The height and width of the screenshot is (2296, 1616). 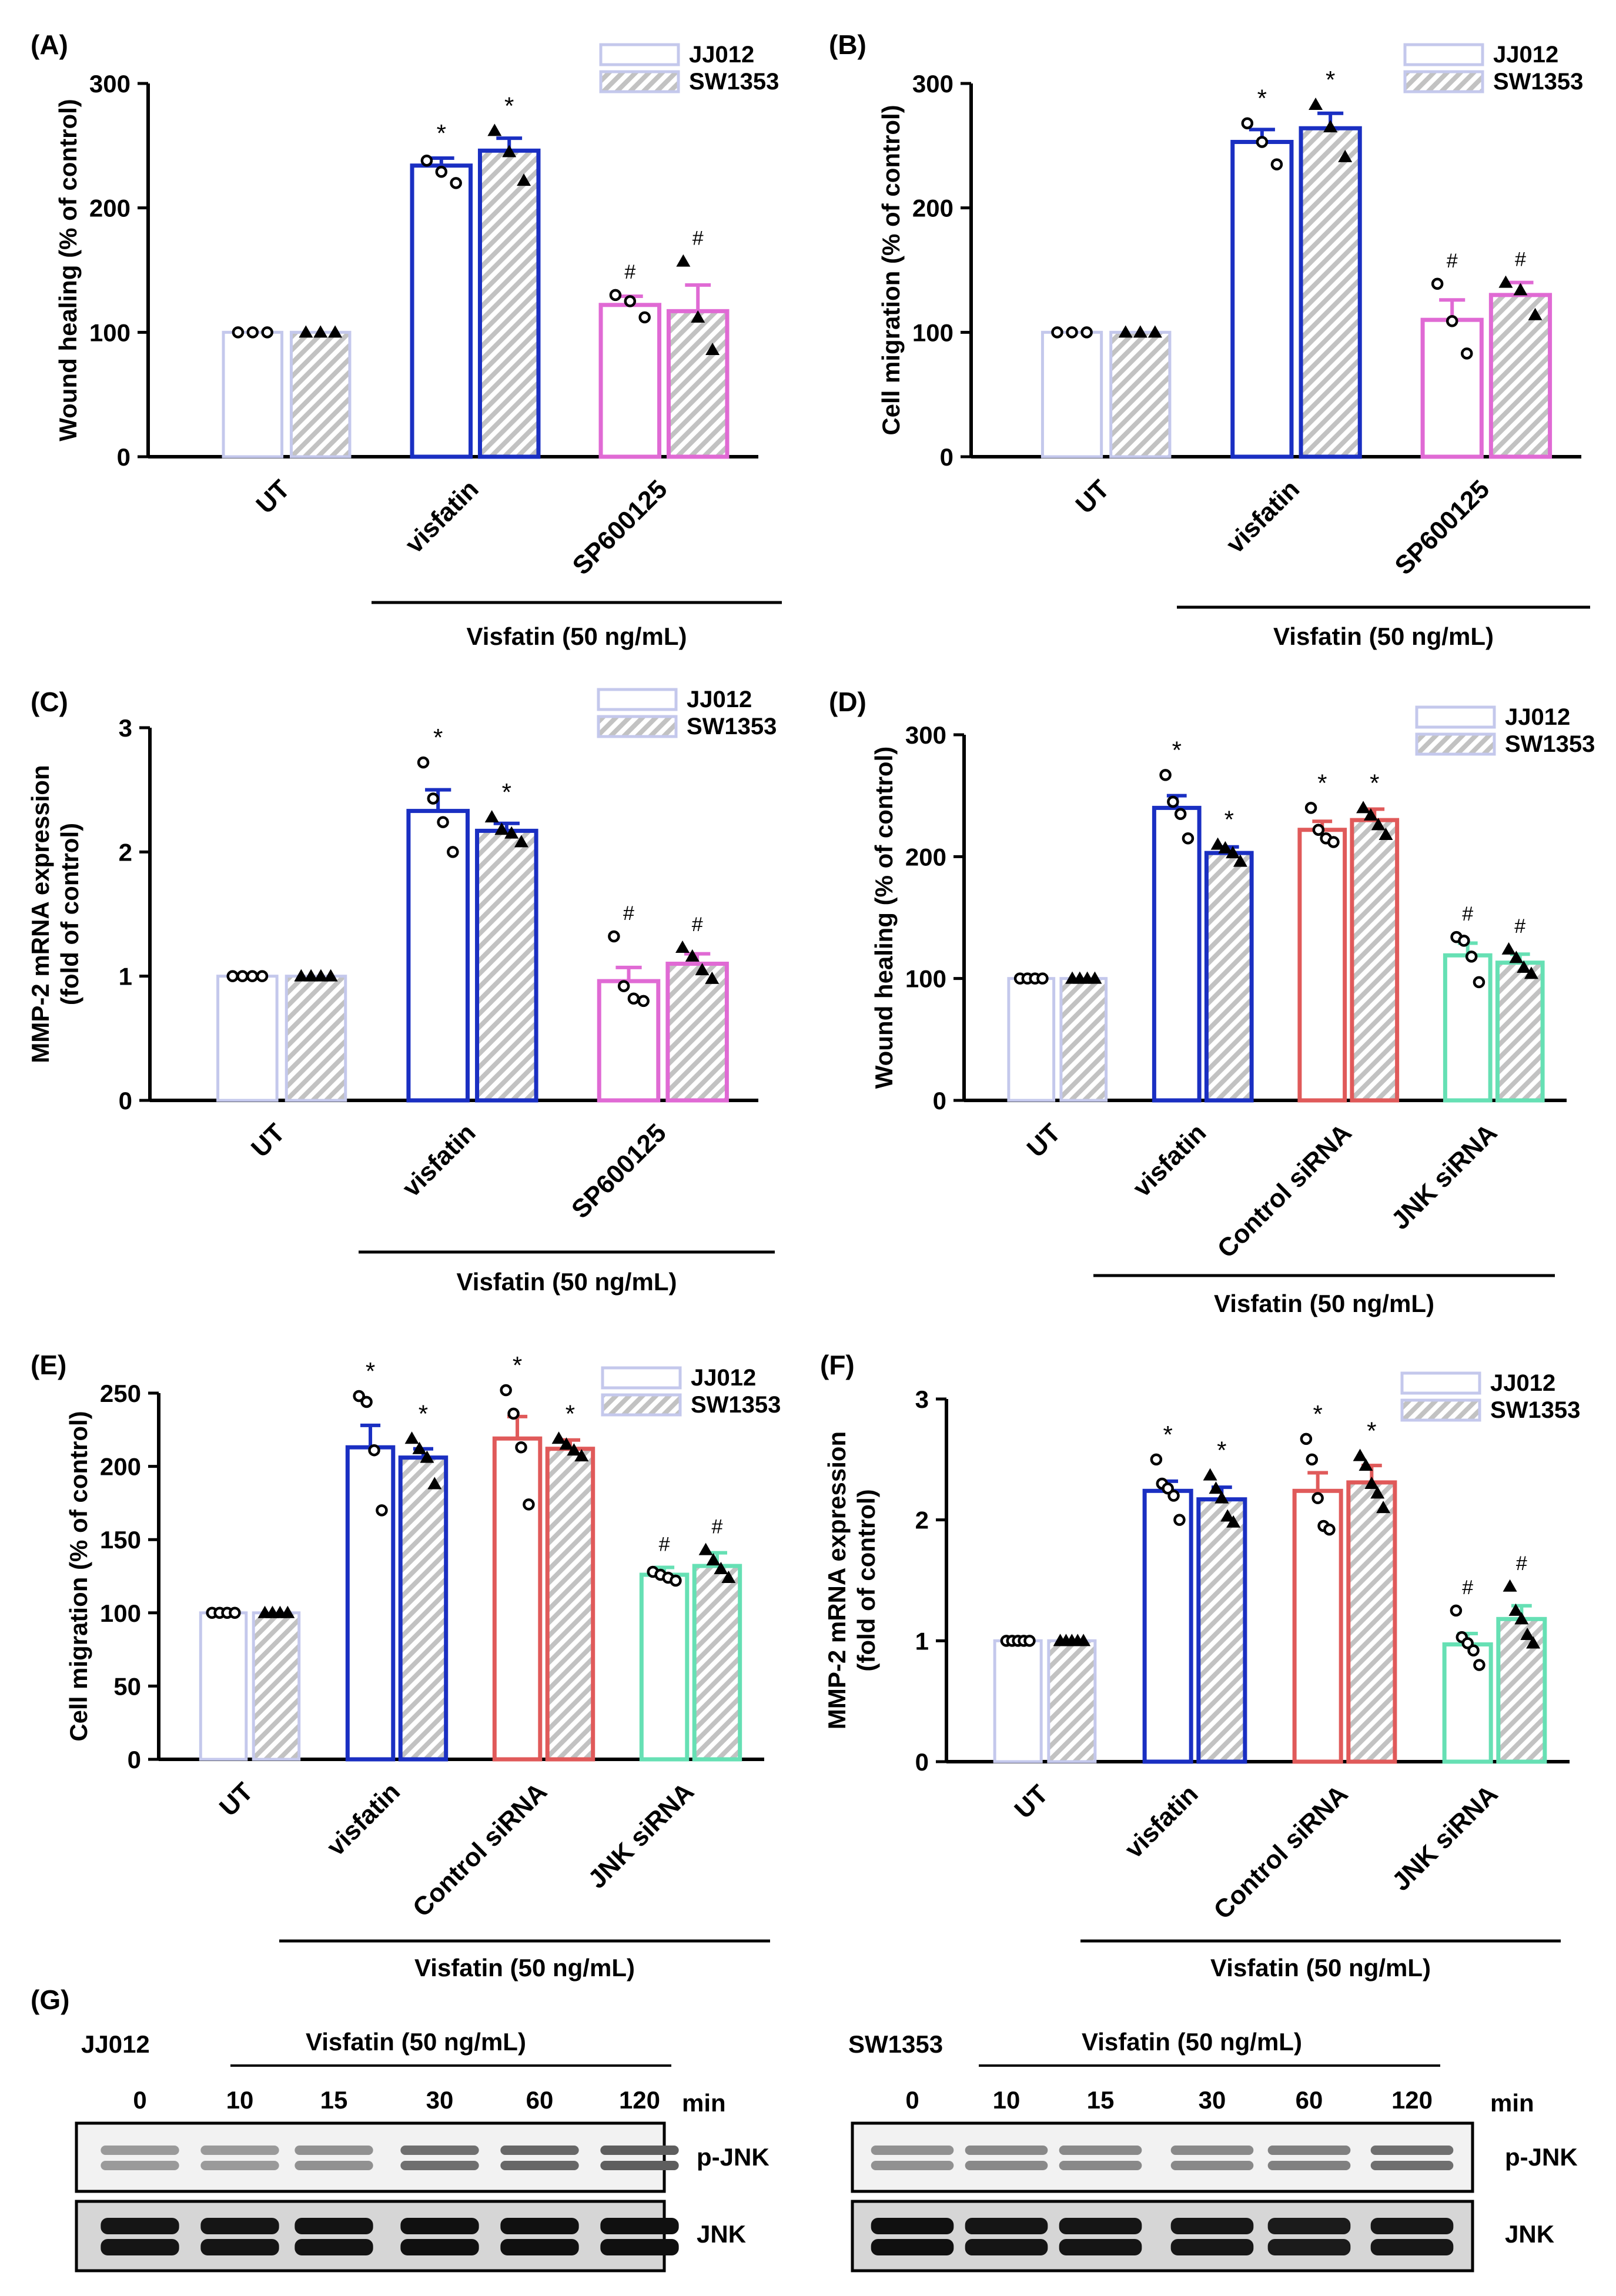 I want to click on x-tick-label: JNK siRNA, so click(x=1445, y=1837).